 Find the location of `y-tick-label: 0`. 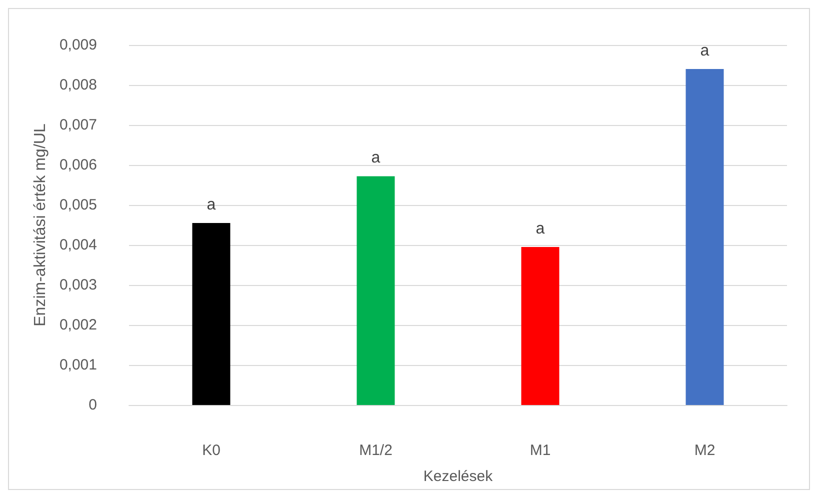

y-tick-label: 0 is located at coordinates (92, 405).